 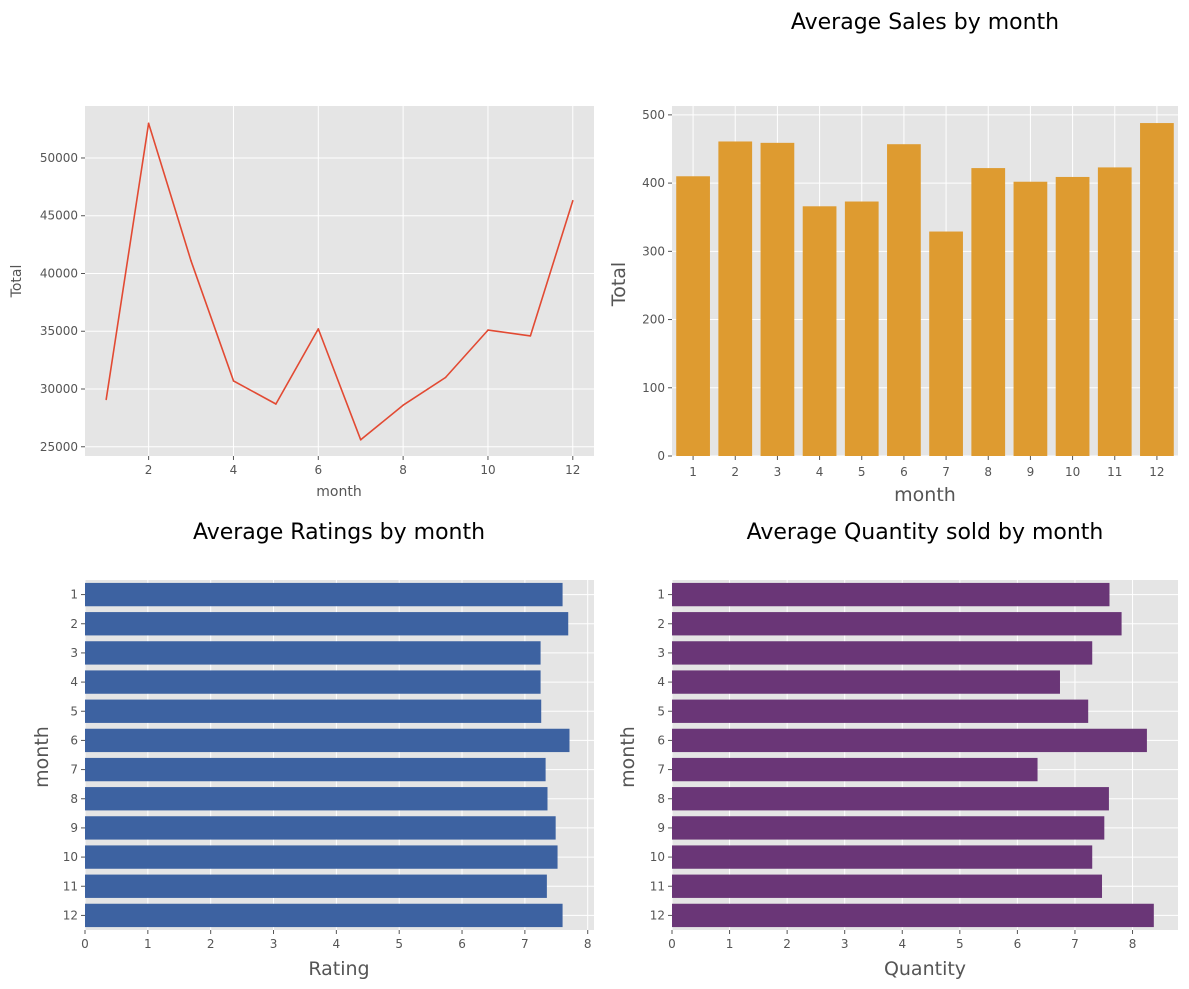 I want to click on y-tick-label: 30000, so click(x=59, y=389).